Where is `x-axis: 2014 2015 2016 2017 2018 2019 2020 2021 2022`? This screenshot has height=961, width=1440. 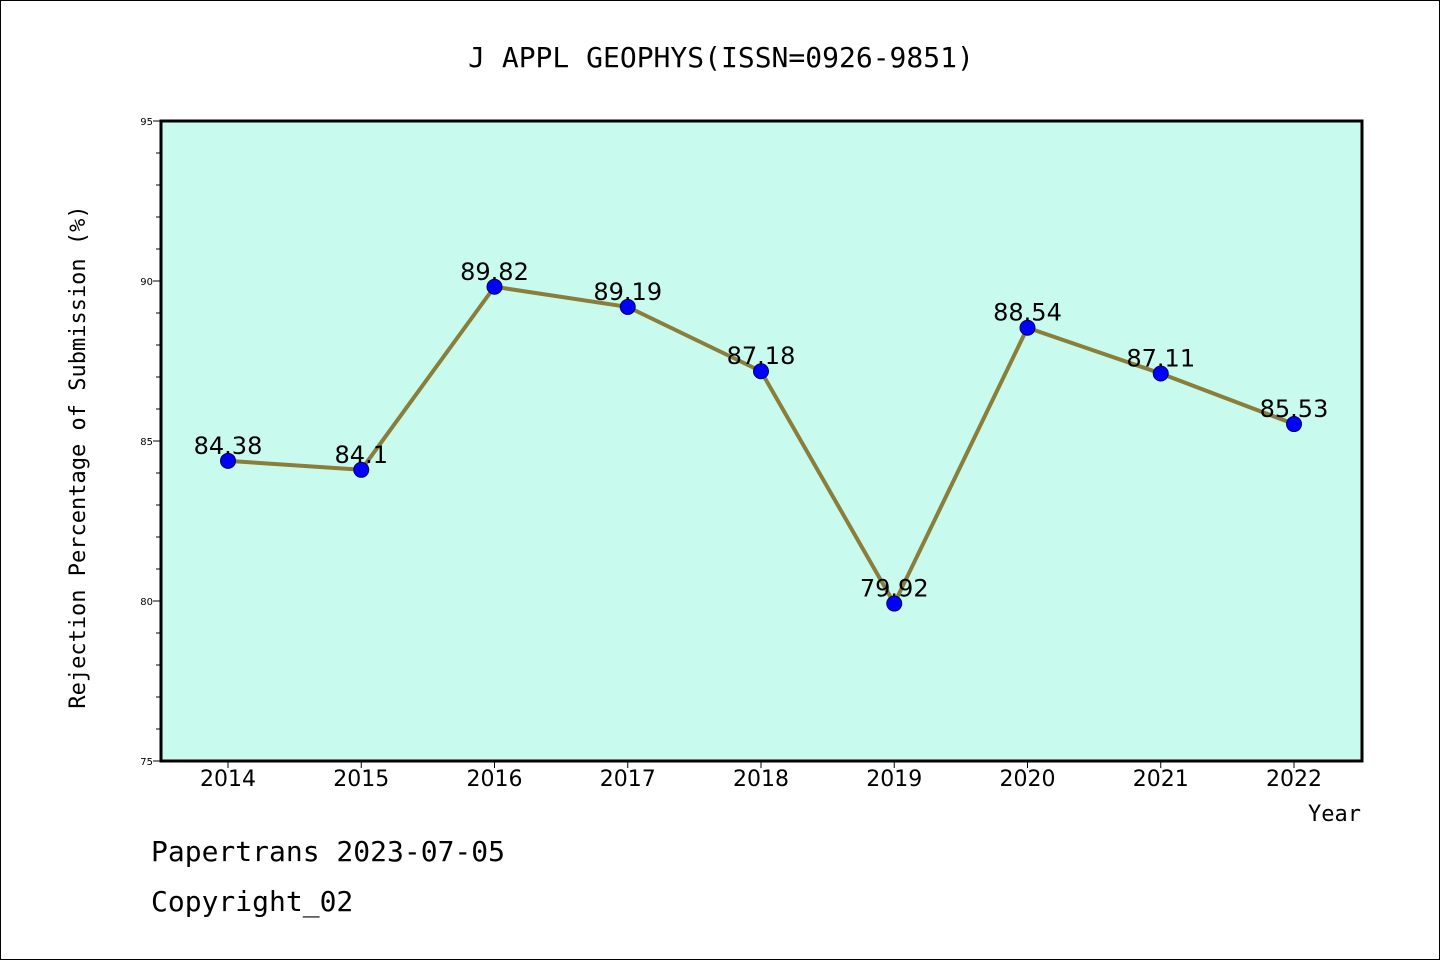
x-axis: 2014 2015 2016 2017 2018 2019 2020 2021 2022 is located at coordinates (761, 776).